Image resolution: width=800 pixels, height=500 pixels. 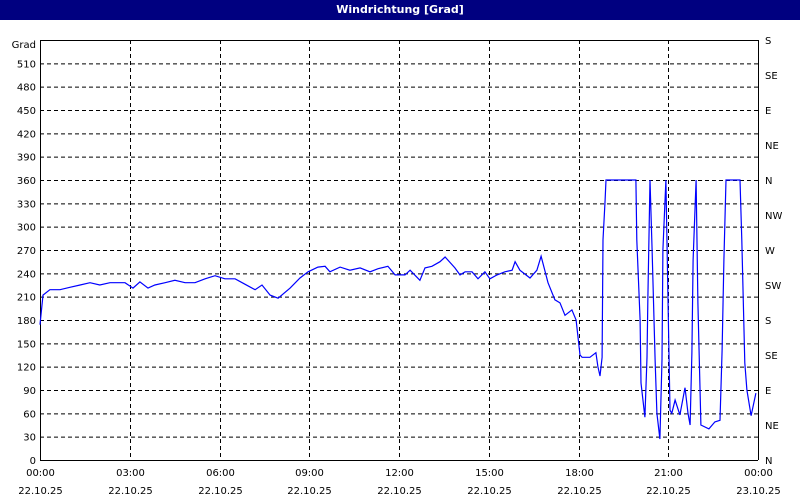 I want to click on y-tick-label: 60, so click(x=29, y=414).